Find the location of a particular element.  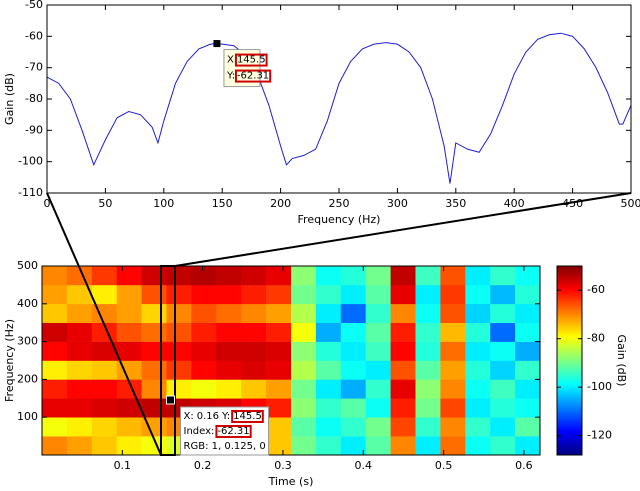

datatip-rgb: RGB: 1, 0.125, 0 is located at coordinates (225, 446).